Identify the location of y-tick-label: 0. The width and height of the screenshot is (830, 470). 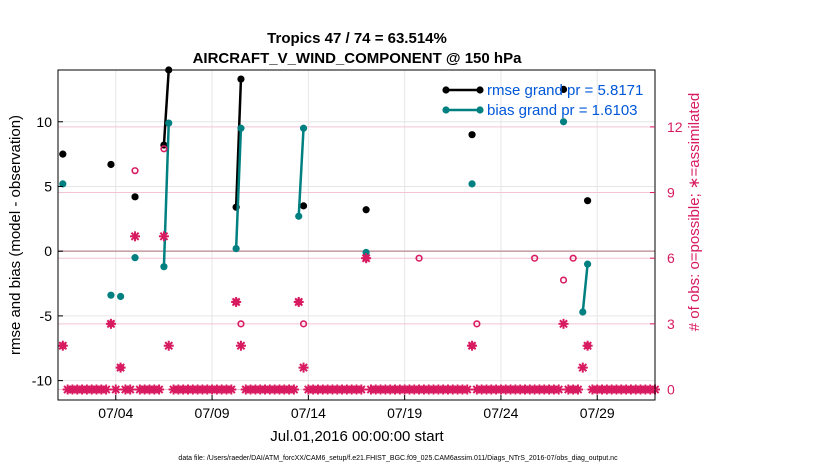
(48, 251).